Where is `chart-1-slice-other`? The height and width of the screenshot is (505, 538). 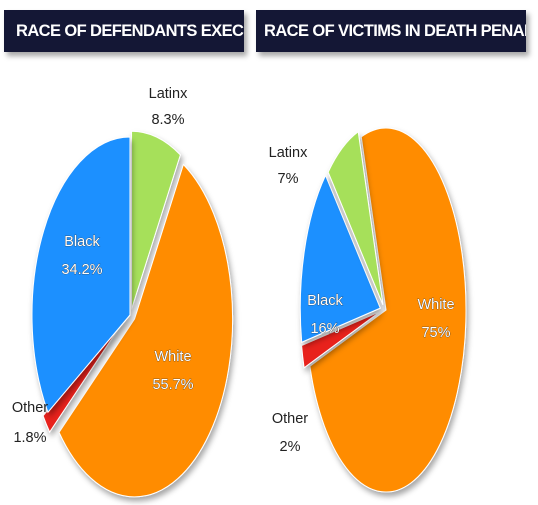 chart-1-slice-other is located at coordinates (84, 376).